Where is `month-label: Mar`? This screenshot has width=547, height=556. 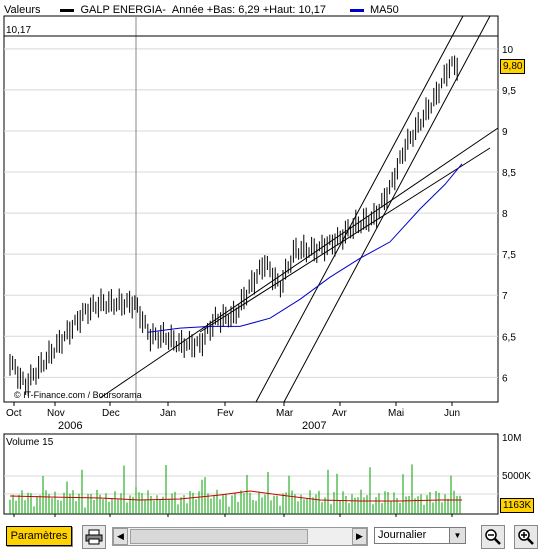
month-label: Mar is located at coordinates (285, 413).